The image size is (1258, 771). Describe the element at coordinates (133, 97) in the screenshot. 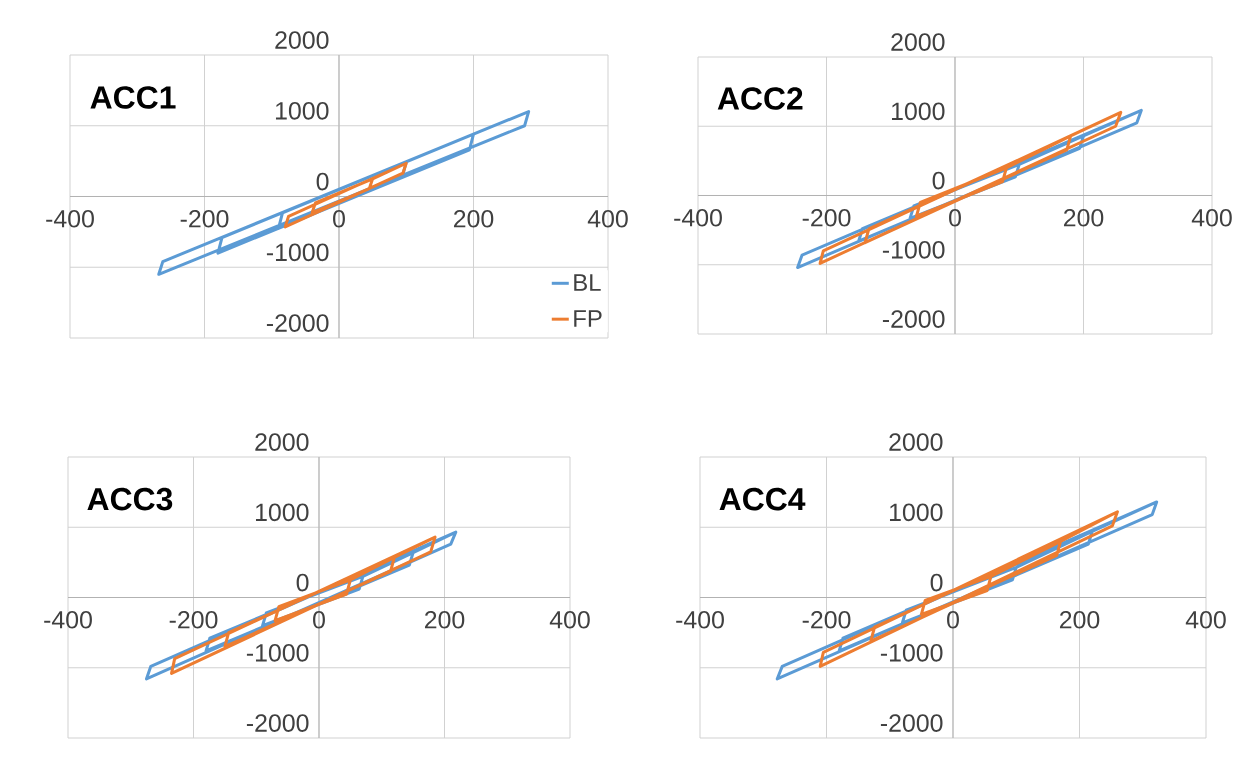

I see `text: ACC1` at that location.